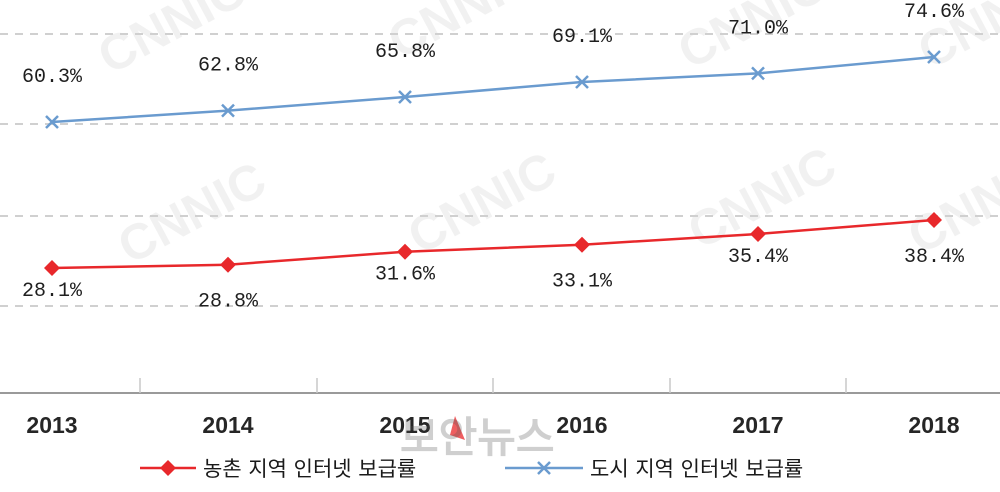 The height and width of the screenshot is (492, 1000). Describe the element at coordinates (933, 425) in the screenshot. I see `x-tick-label: 2018` at that location.